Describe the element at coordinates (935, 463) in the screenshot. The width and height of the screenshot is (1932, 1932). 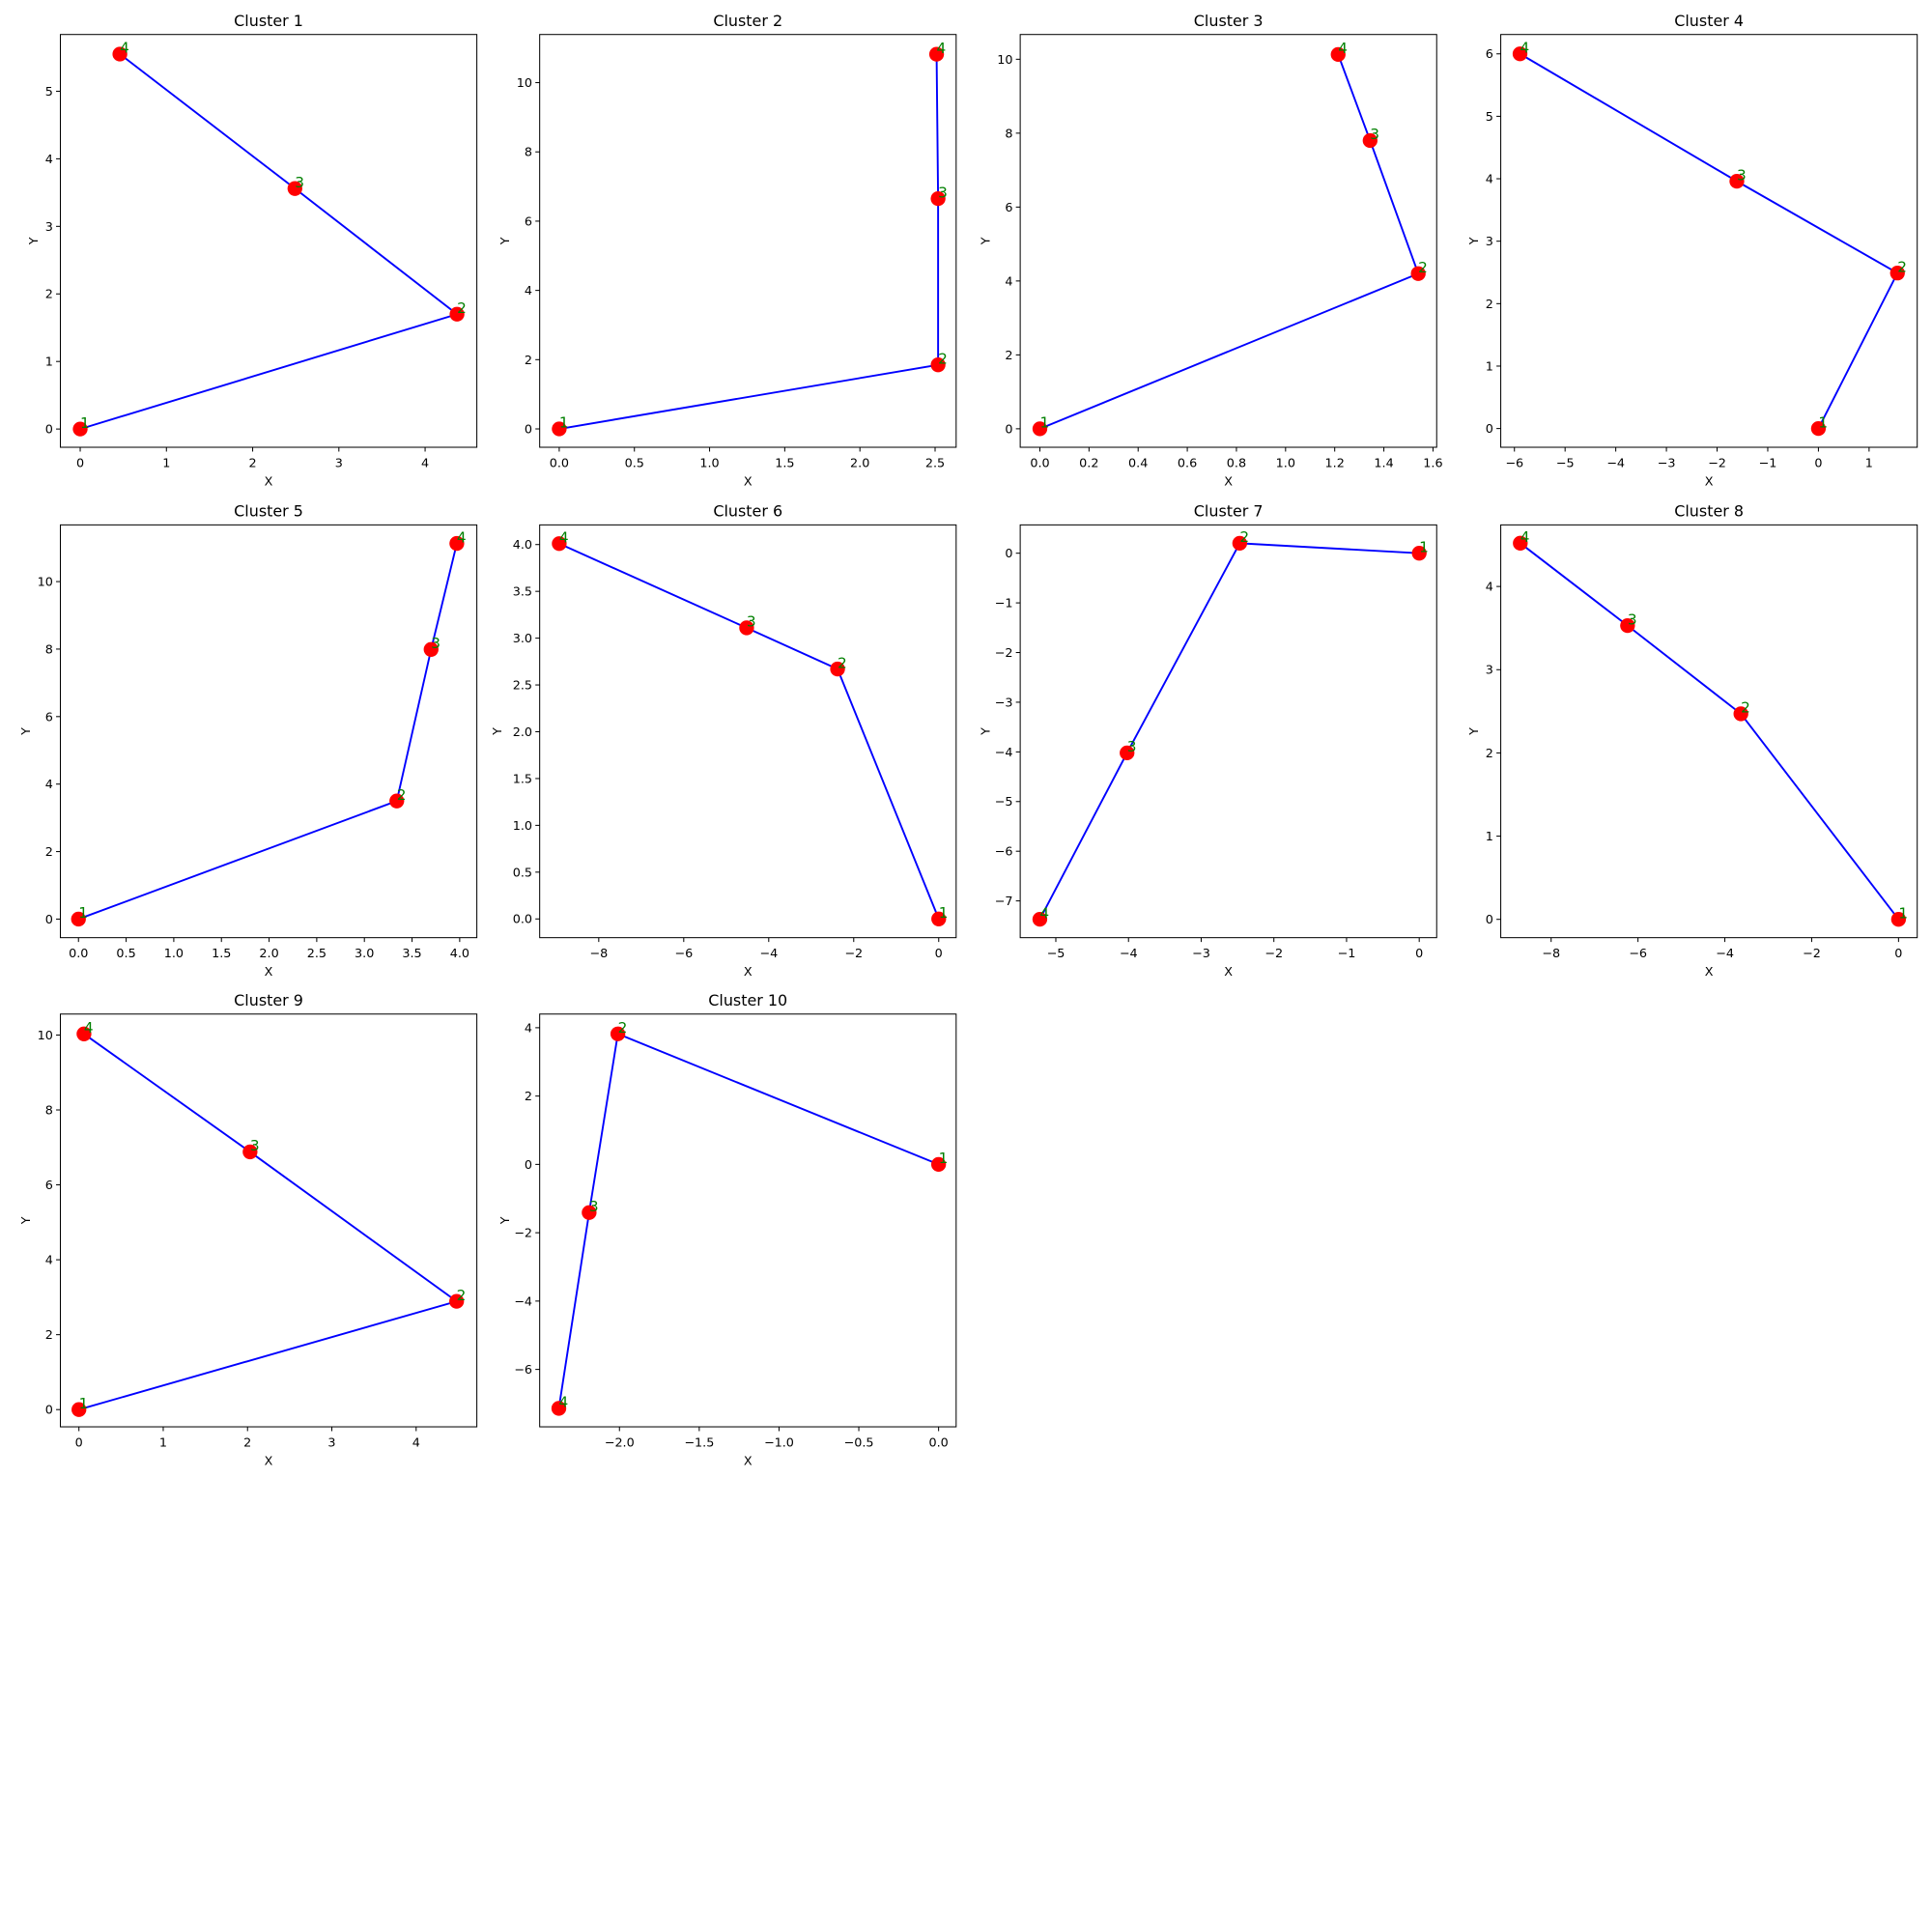
I see `x-tick-label: 2.5` at that location.